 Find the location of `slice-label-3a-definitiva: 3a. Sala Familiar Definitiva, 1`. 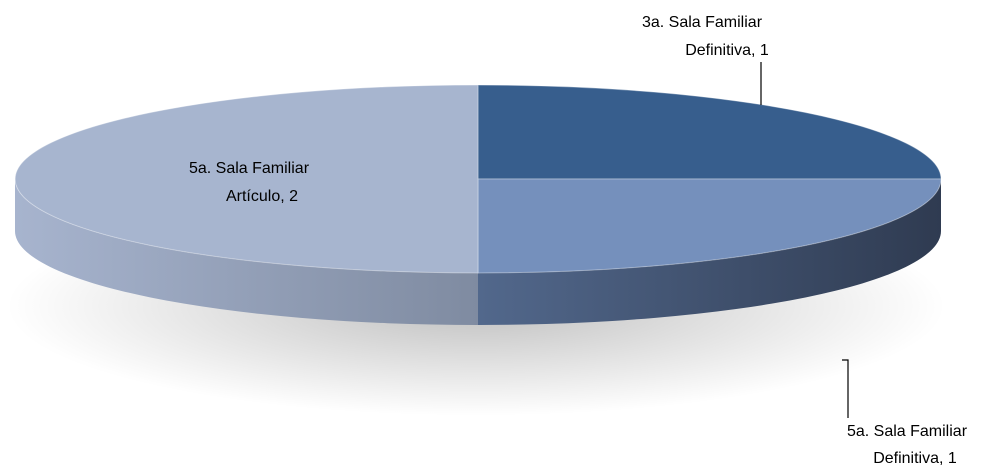

slice-label-3a-definitiva: 3a. Sala Familiar Definitiva, 1 is located at coordinates (705, 36).